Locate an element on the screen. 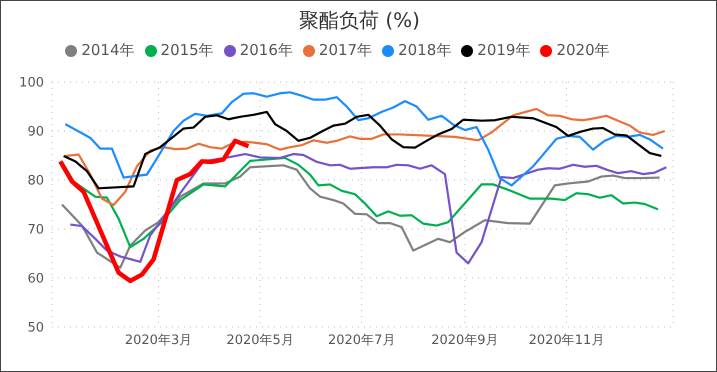 Image resolution: width=717 pixels, height=372 pixels. legend-label: 2014年 is located at coordinates (108, 50).